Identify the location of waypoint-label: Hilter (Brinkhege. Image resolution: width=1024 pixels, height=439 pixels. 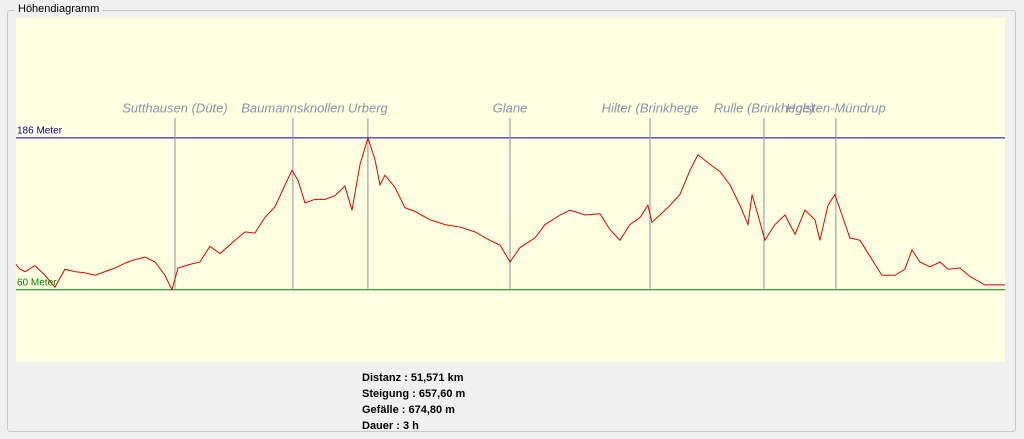
(650, 107).